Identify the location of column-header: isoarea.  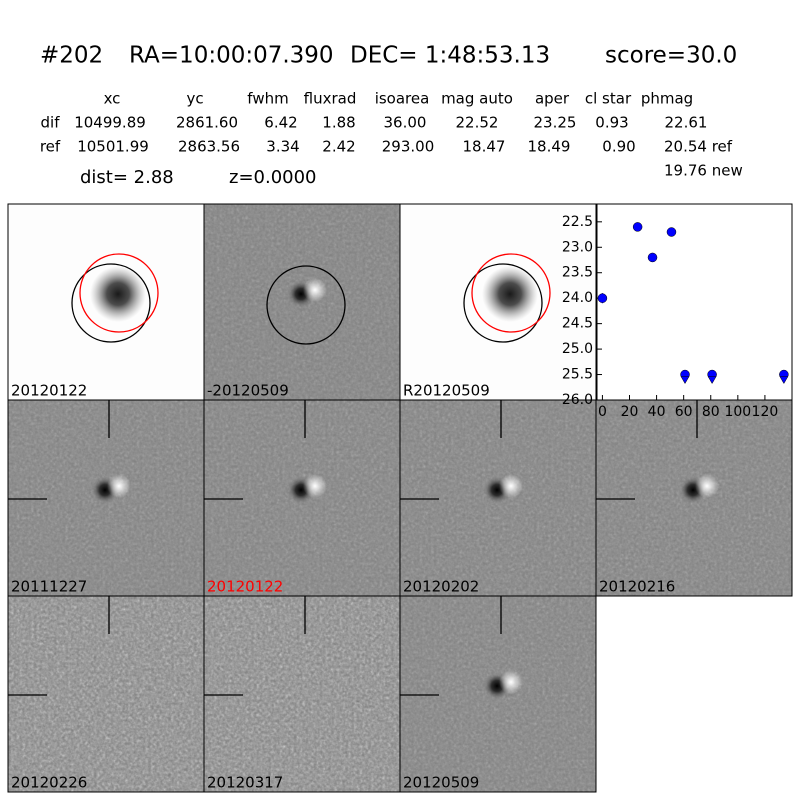
(402, 99).